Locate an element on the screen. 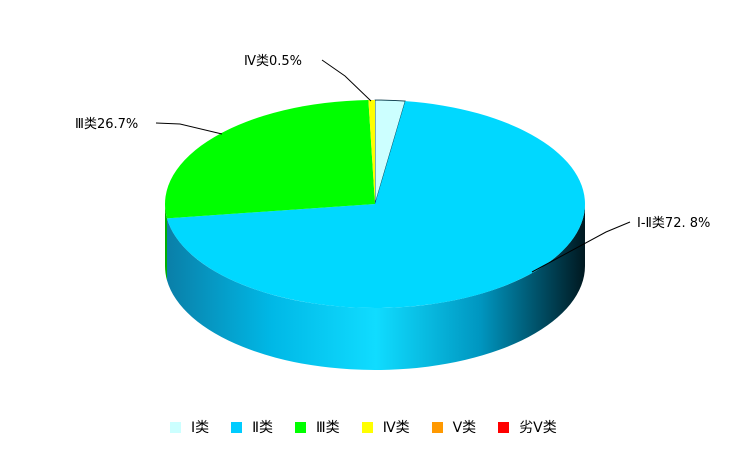 The height and width of the screenshot is (476, 754). data-label-iii: Ⅲ类26.7% is located at coordinates (106, 124).